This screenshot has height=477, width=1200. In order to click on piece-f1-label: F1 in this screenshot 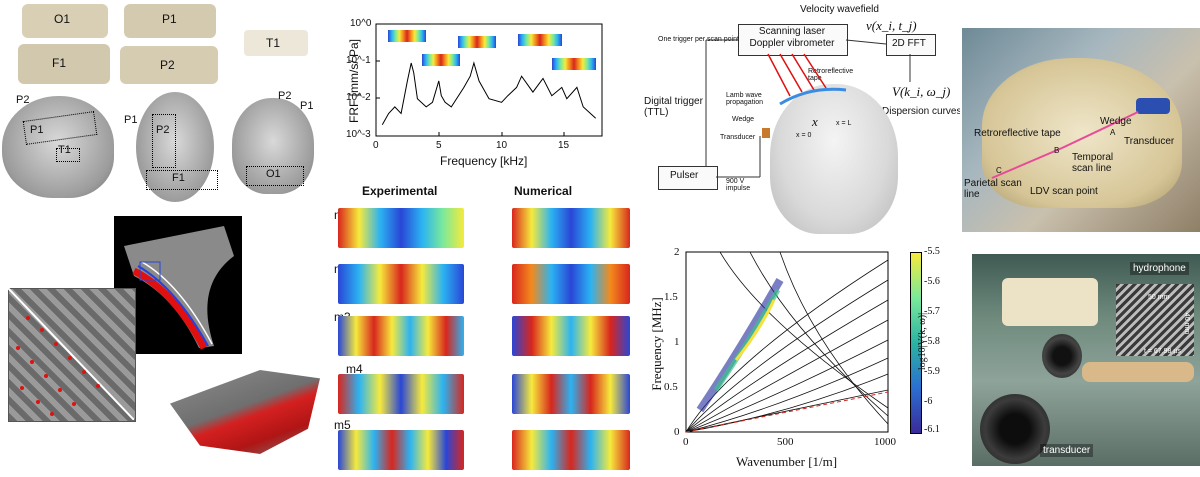, I will do `click(59, 63)`.